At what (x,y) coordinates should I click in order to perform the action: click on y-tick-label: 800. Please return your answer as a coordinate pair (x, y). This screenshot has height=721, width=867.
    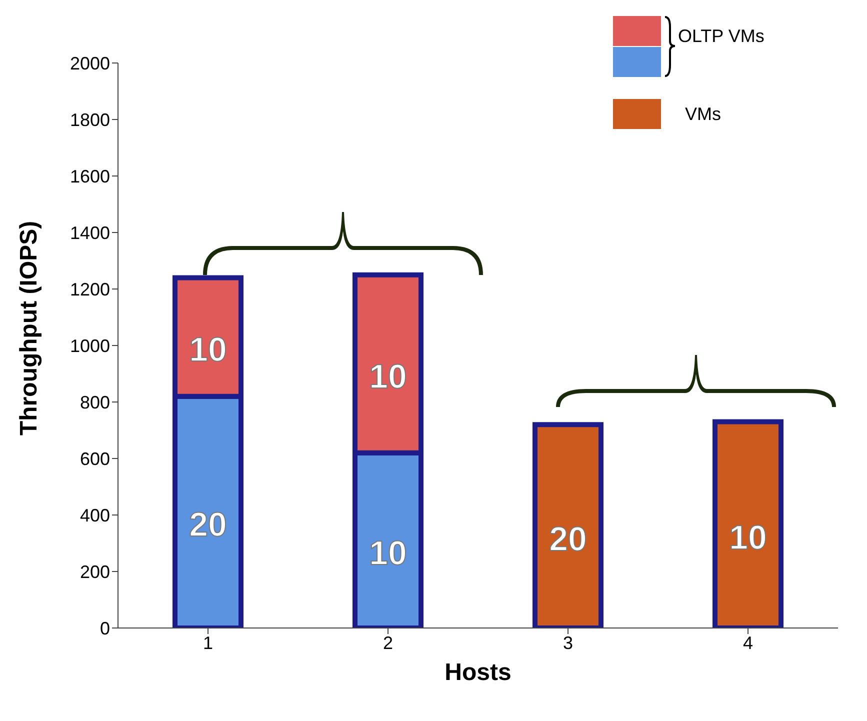
    Looking at the image, I should click on (95, 402).